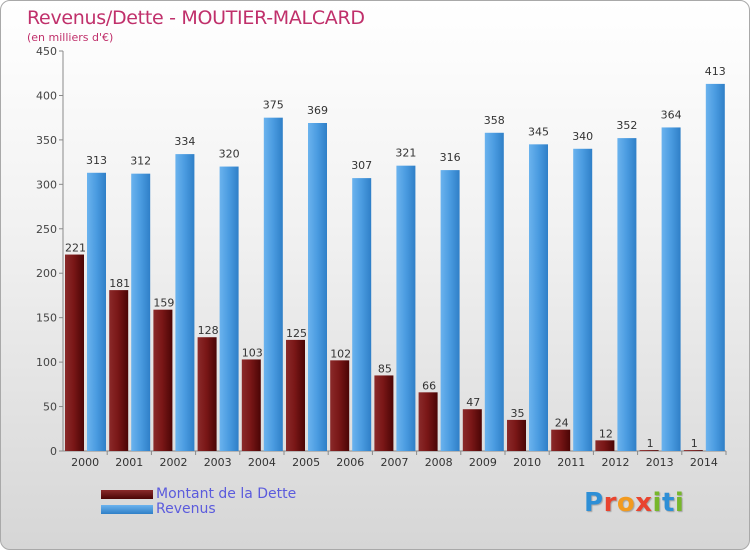 The width and height of the screenshot is (750, 550). Describe the element at coordinates (70, 37) in the screenshot. I see `chart-subtitle: (en milliers d'€)` at that location.